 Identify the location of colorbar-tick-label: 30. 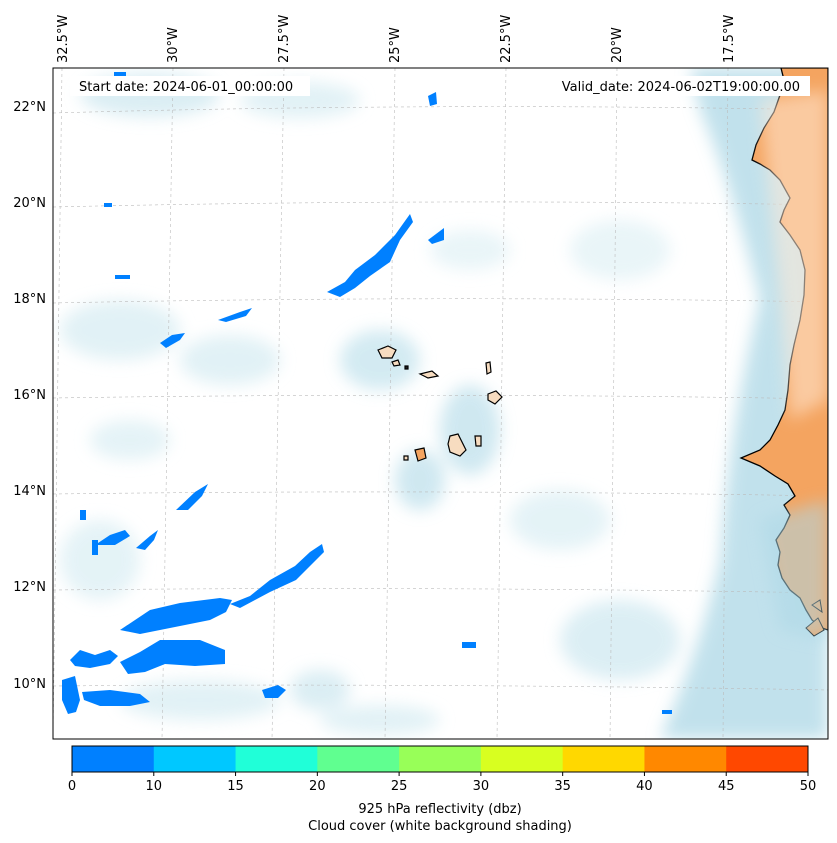
(481, 786).